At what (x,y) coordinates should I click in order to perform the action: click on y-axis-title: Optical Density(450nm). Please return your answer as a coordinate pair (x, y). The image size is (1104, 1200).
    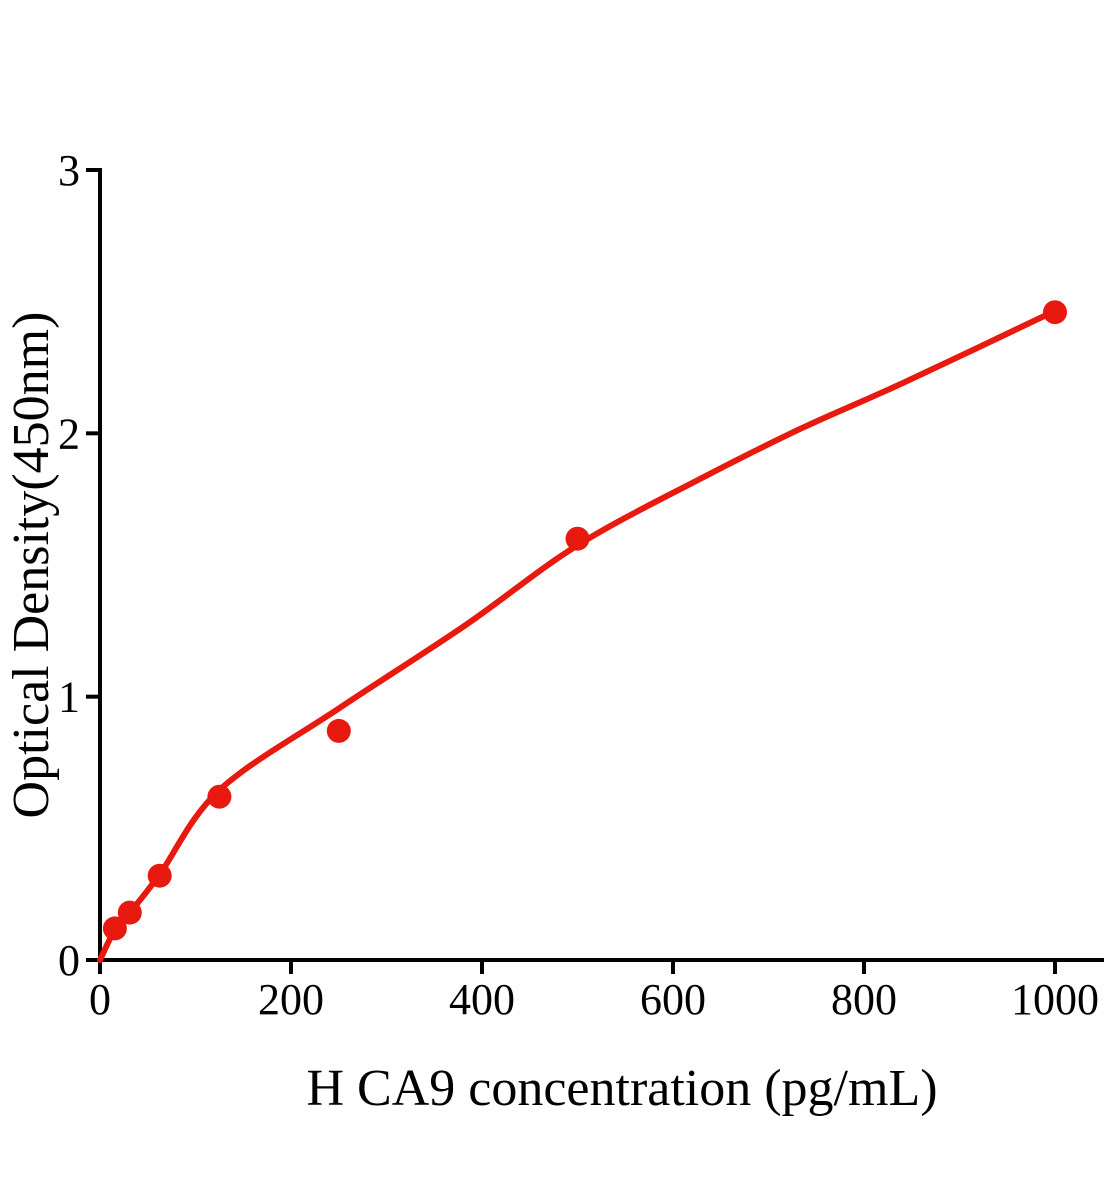
    Looking at the image, I should click on (31, 565).